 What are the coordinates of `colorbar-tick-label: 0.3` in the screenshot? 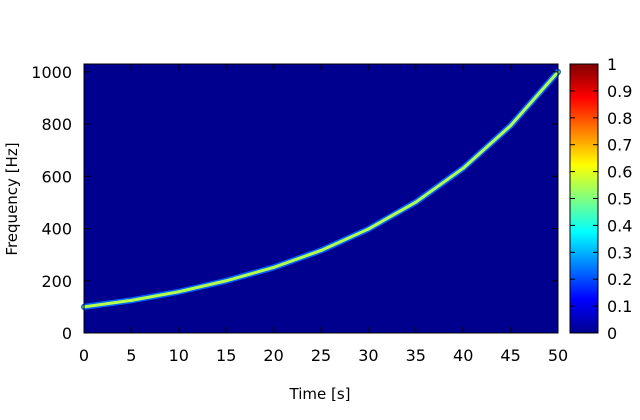 It's located at (619, 252).